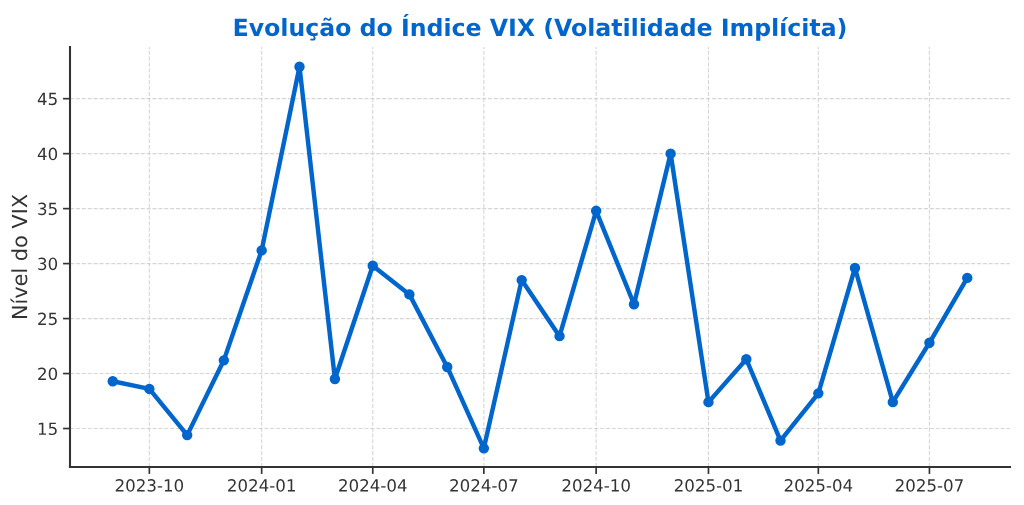  What do you see at coordinates (708, 485) in the screenshot?
I see `x-tick-label: 2025-01` at bounding box center [708, 485].